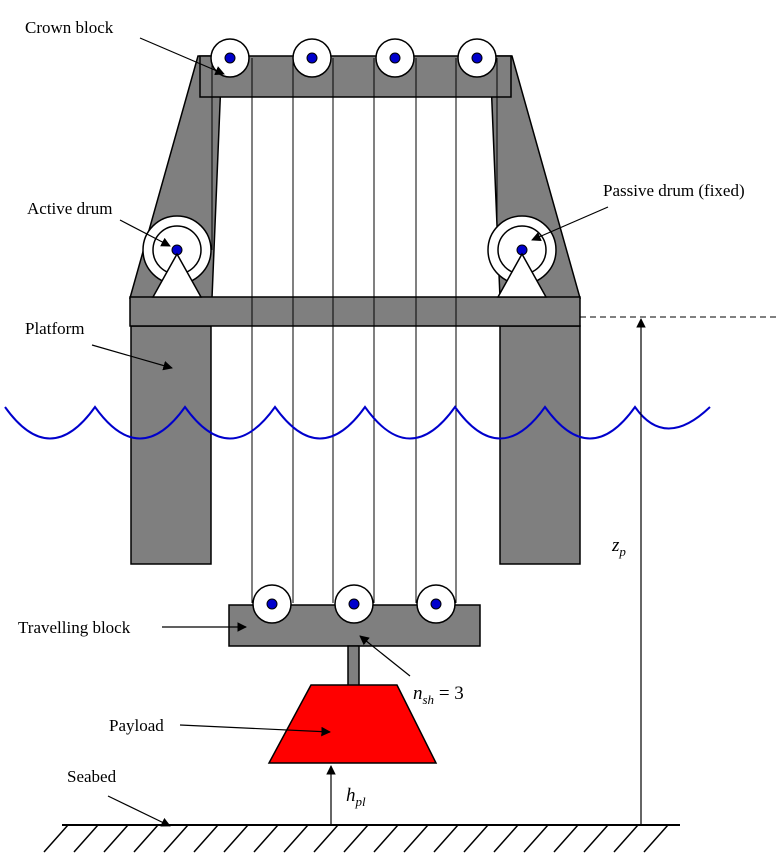 This screenshot has height=854, width=784. I want to click on active-drum-label: Active drum, so click(70, 208).